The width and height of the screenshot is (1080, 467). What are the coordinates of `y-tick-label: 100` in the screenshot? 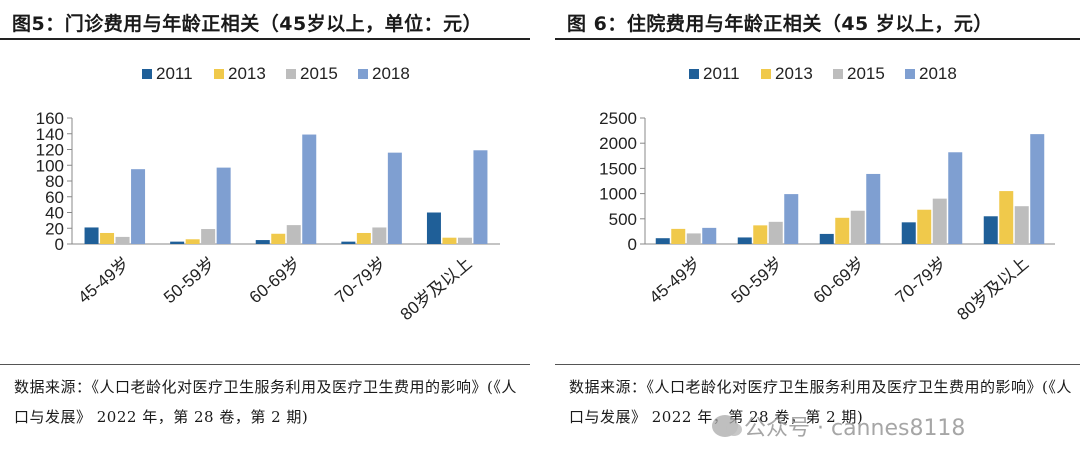 It's located at (50, 165).